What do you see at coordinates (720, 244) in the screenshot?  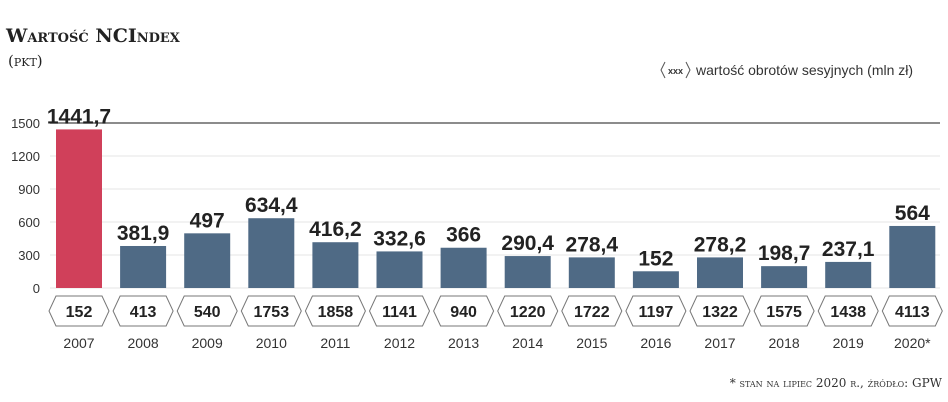 I see `value-label: 278,2` at bounding box center [720, 244].